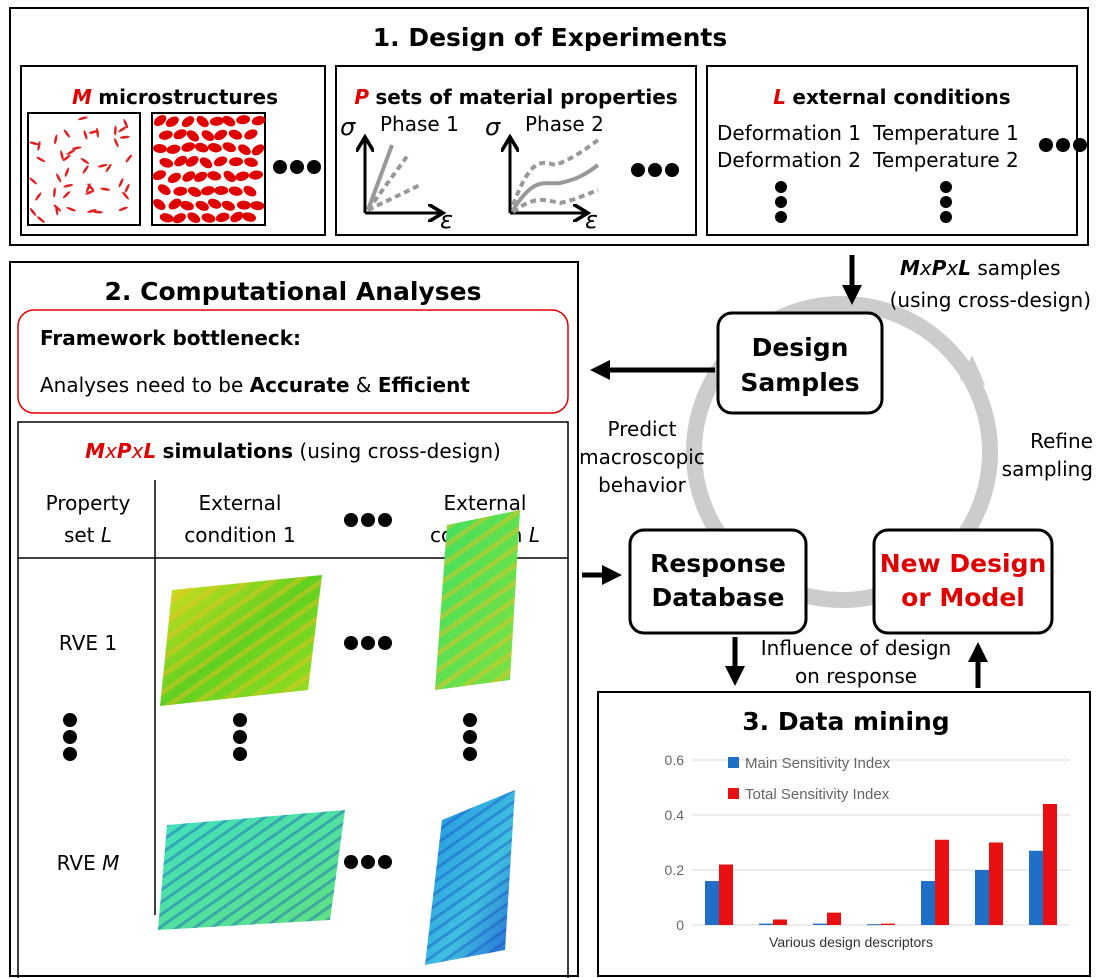  I want to click on x-axis-label: Various design descriptors, so click(851, 942).